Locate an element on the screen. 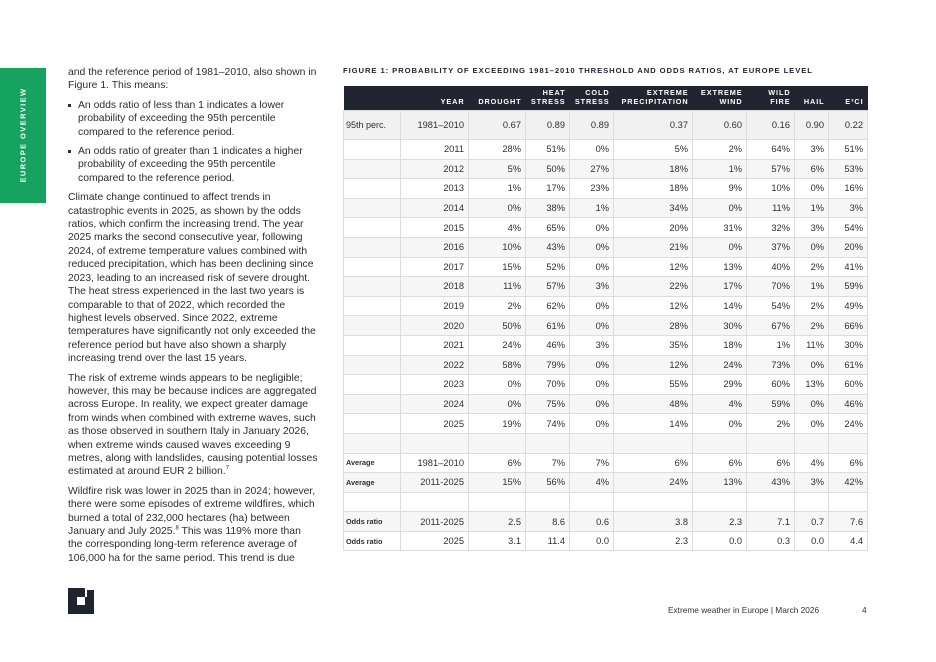  table-cell: 30% is located at coordinates (719, 325).